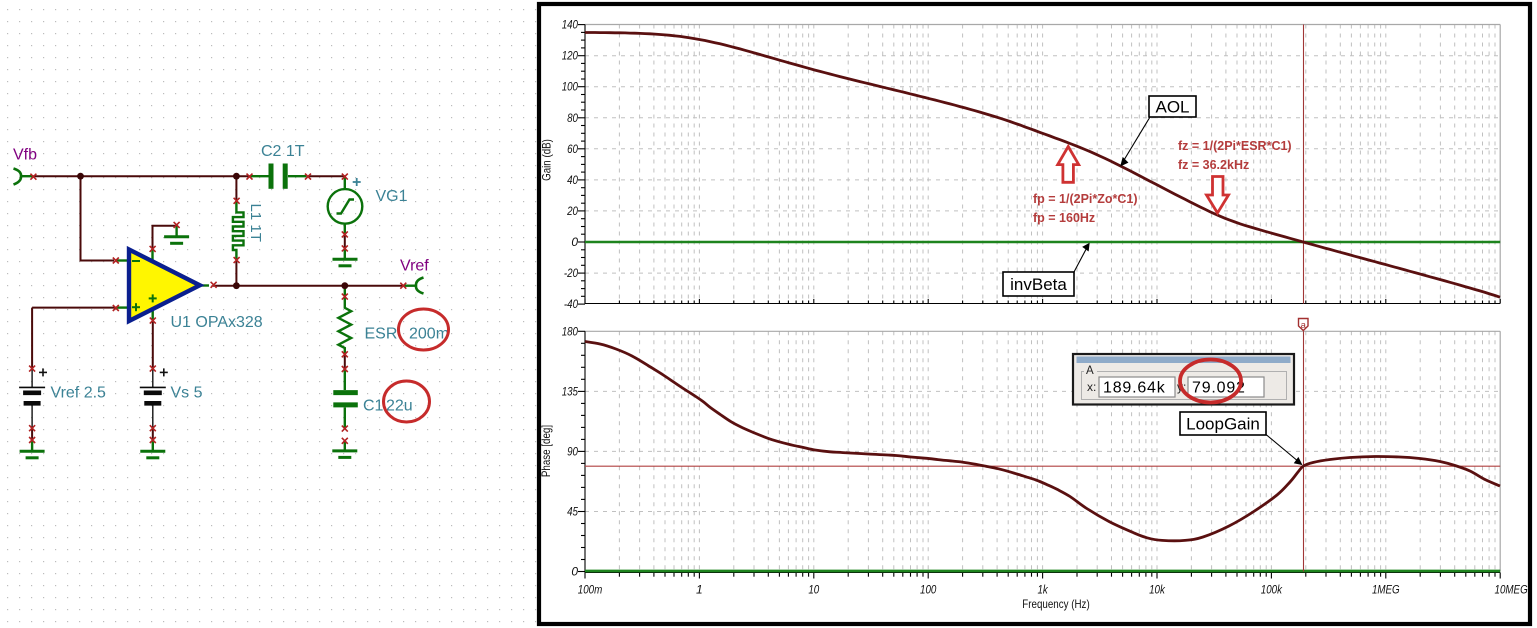  What do you see at coordinates (572, 211) in the screenshot?
I see `svg-text: 20` at bounding box center [572, 211].